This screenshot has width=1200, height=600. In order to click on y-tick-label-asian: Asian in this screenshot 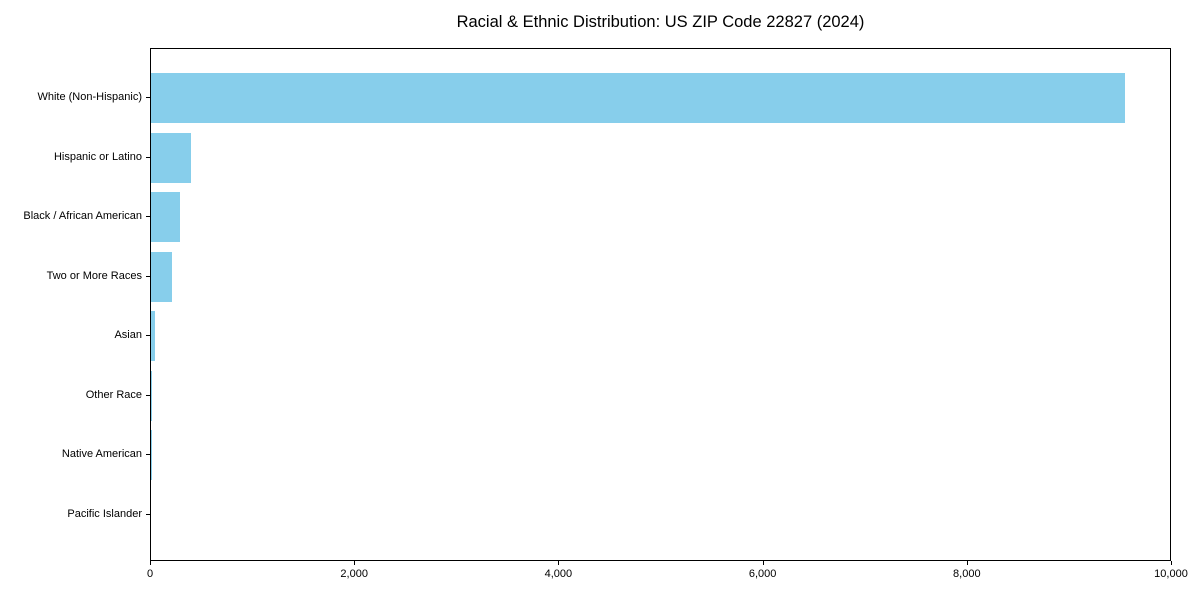, I will do `click(128, 335)`.